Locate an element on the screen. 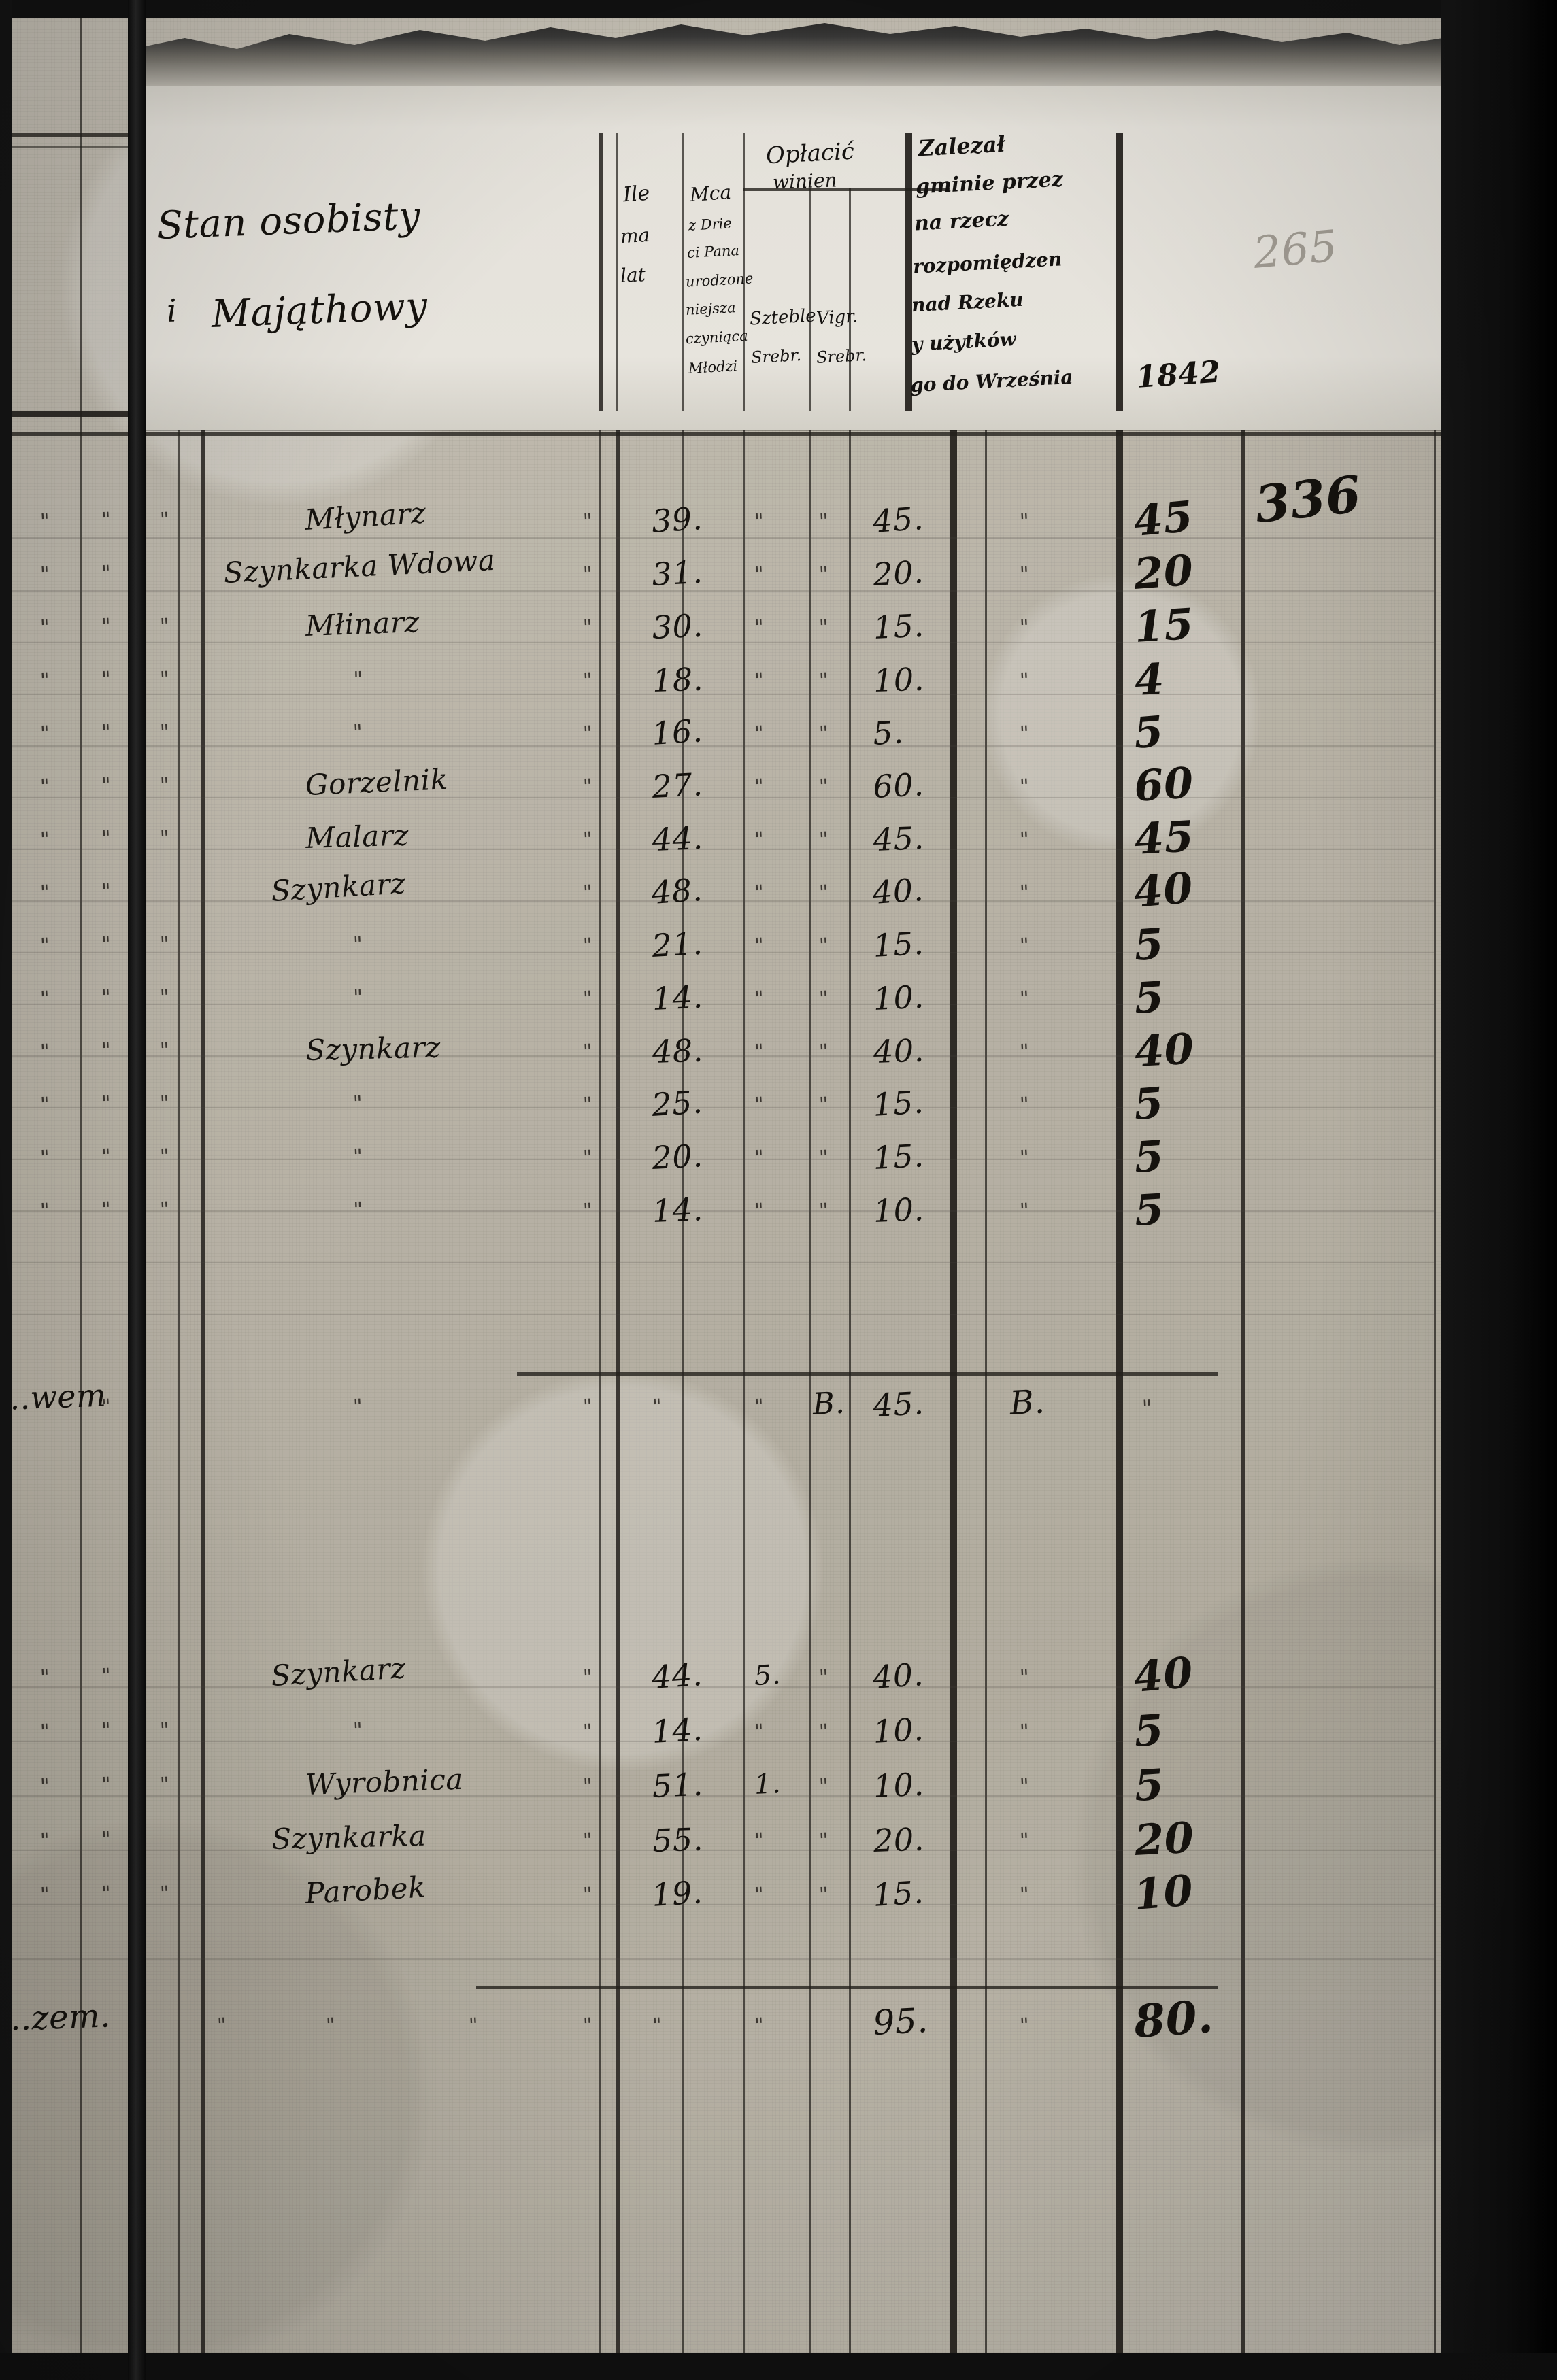  row-total: 40 is located at coordinates (1163, 1675).